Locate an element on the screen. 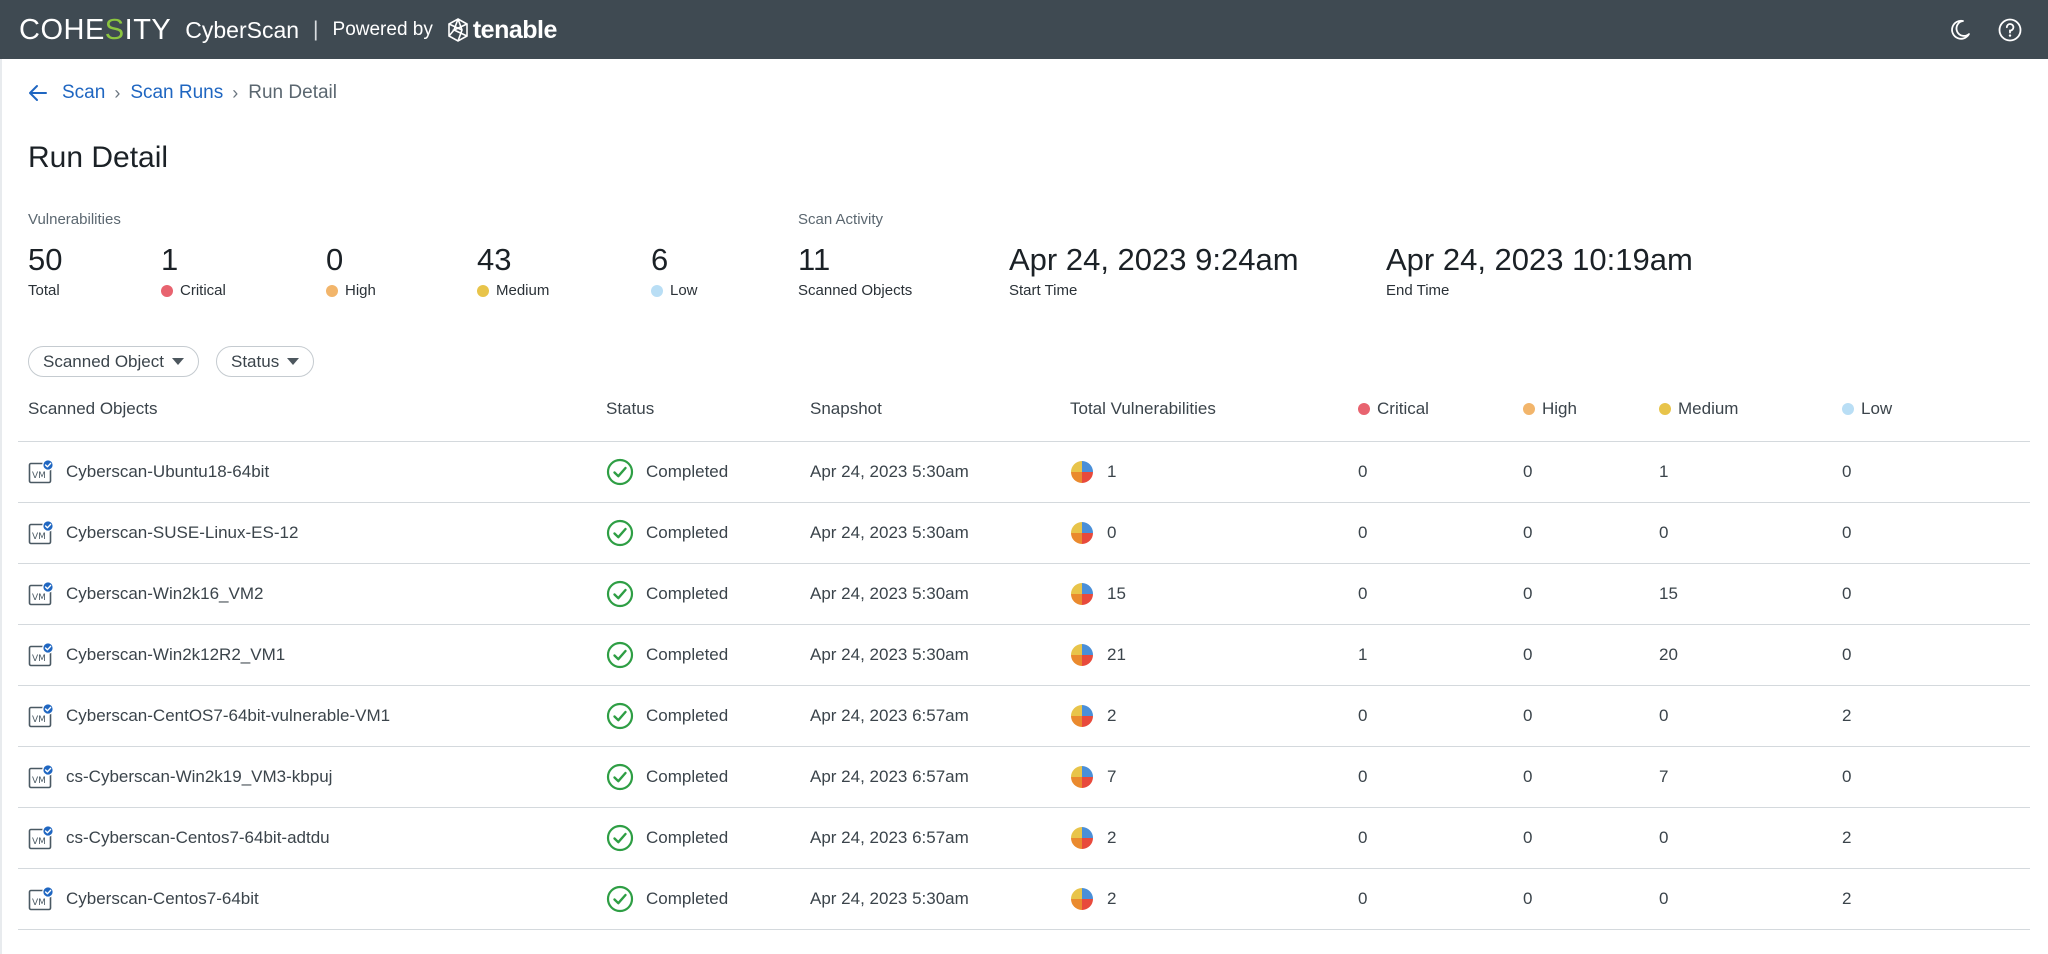  stat-value: Apr 24, 2023 10:19am is located at coordinates (1539, 259).